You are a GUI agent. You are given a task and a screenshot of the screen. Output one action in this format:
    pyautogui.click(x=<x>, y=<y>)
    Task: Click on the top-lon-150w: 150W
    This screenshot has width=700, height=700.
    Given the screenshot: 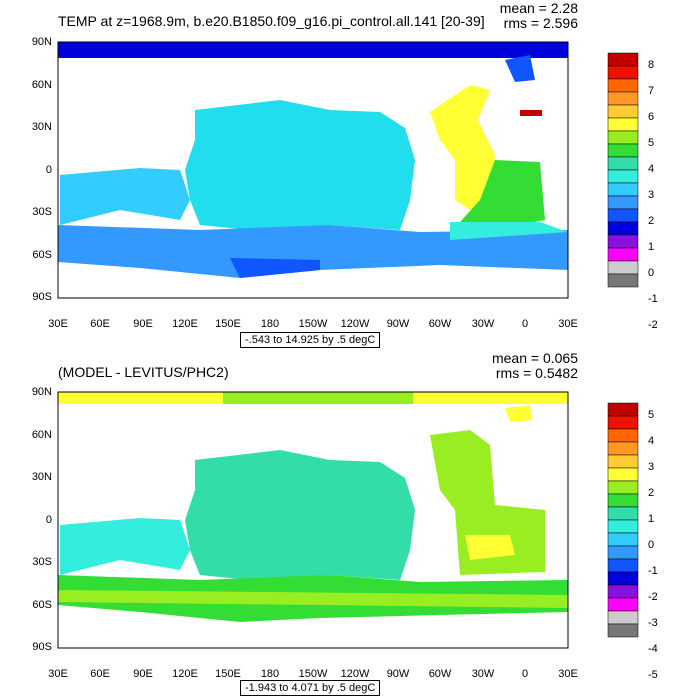 What is the action you would take?
    pyautogui.click(x=313, y=324)
    